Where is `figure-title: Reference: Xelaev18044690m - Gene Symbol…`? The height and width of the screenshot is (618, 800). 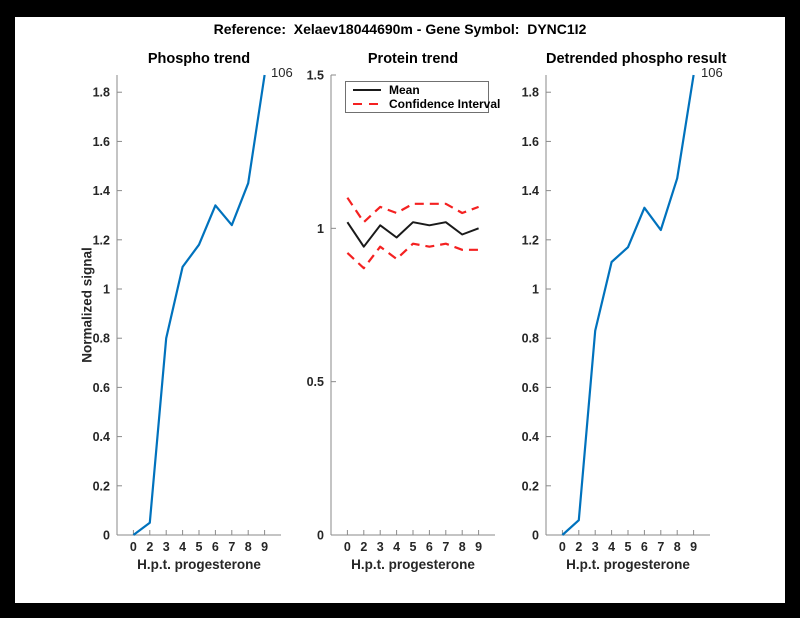
figure-title: Reference: Xelaev18044690m - Gene Symbol… is located at coordinates (400, 29).